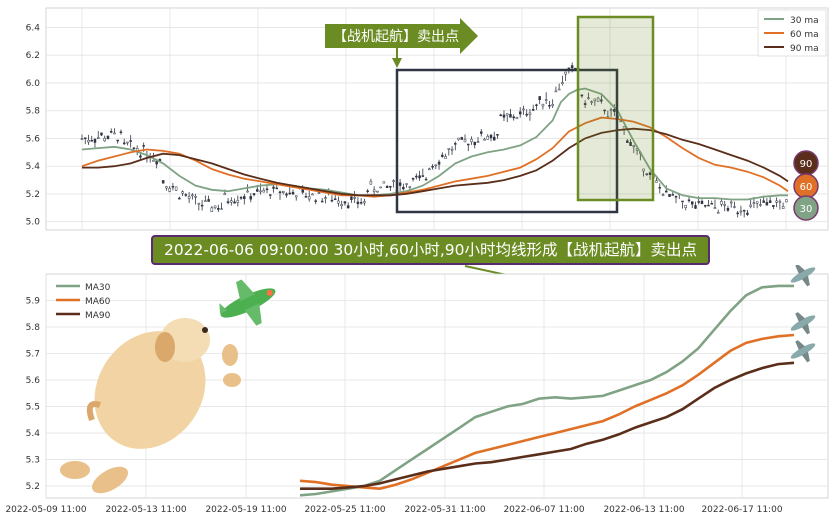  Describe the element at coordinates (98, 288) in the screenshot. I see `legend-label-ma30: MA30` at that location.